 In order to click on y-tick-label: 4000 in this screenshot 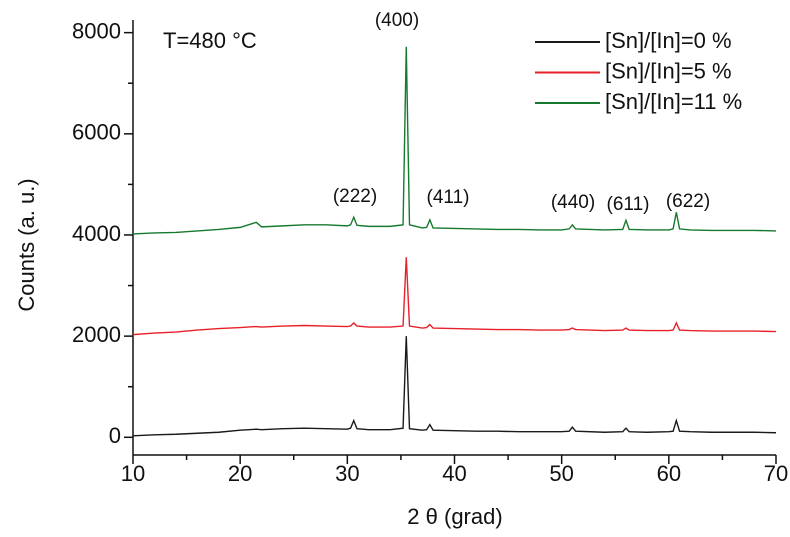, I will do `click(96, 233)`.